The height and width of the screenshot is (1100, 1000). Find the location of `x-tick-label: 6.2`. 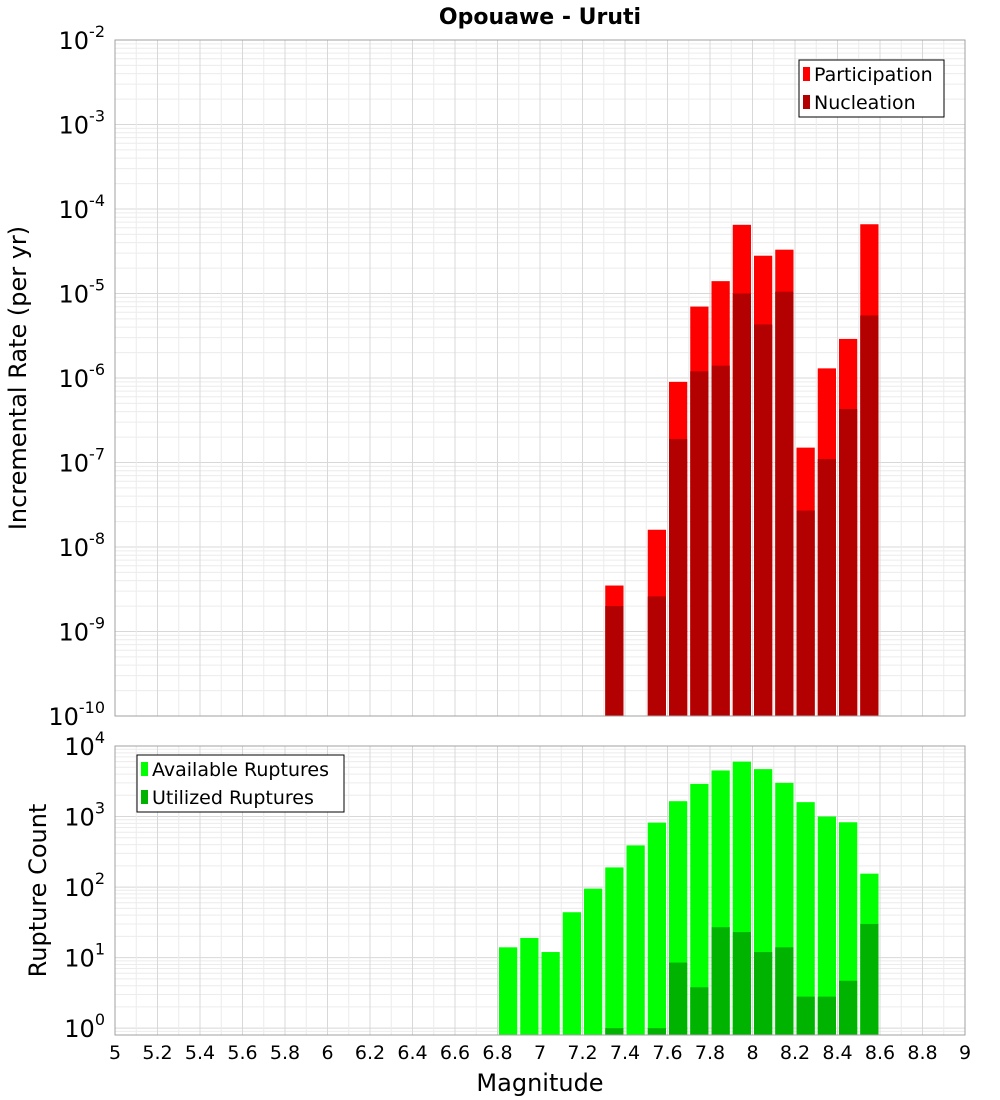

x-tick-label: 6.2 is located at coordinates (370, 1053).